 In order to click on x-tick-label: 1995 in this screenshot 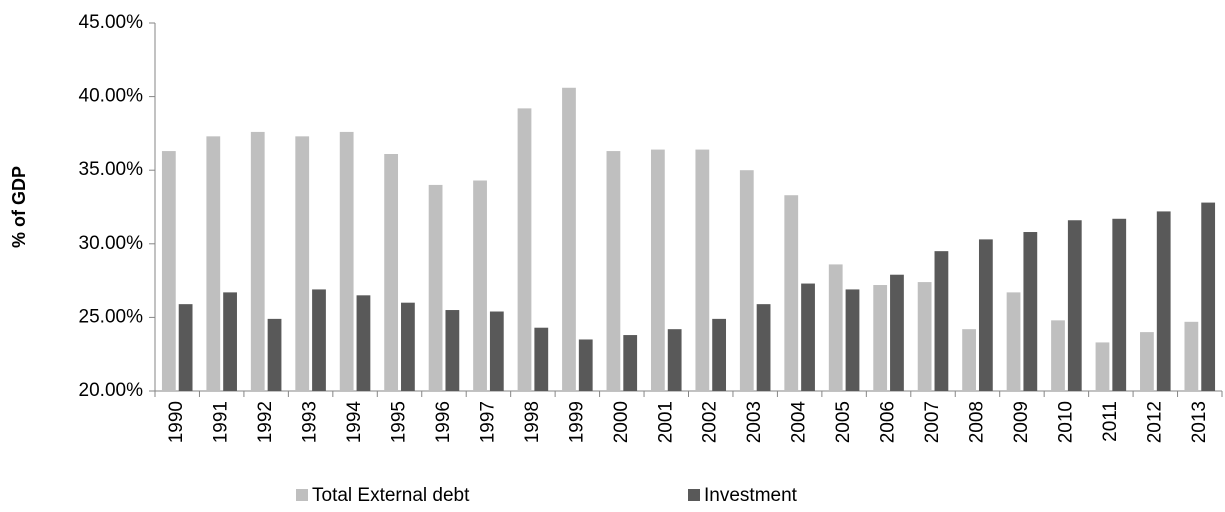, I will do `click(399, 422)`.